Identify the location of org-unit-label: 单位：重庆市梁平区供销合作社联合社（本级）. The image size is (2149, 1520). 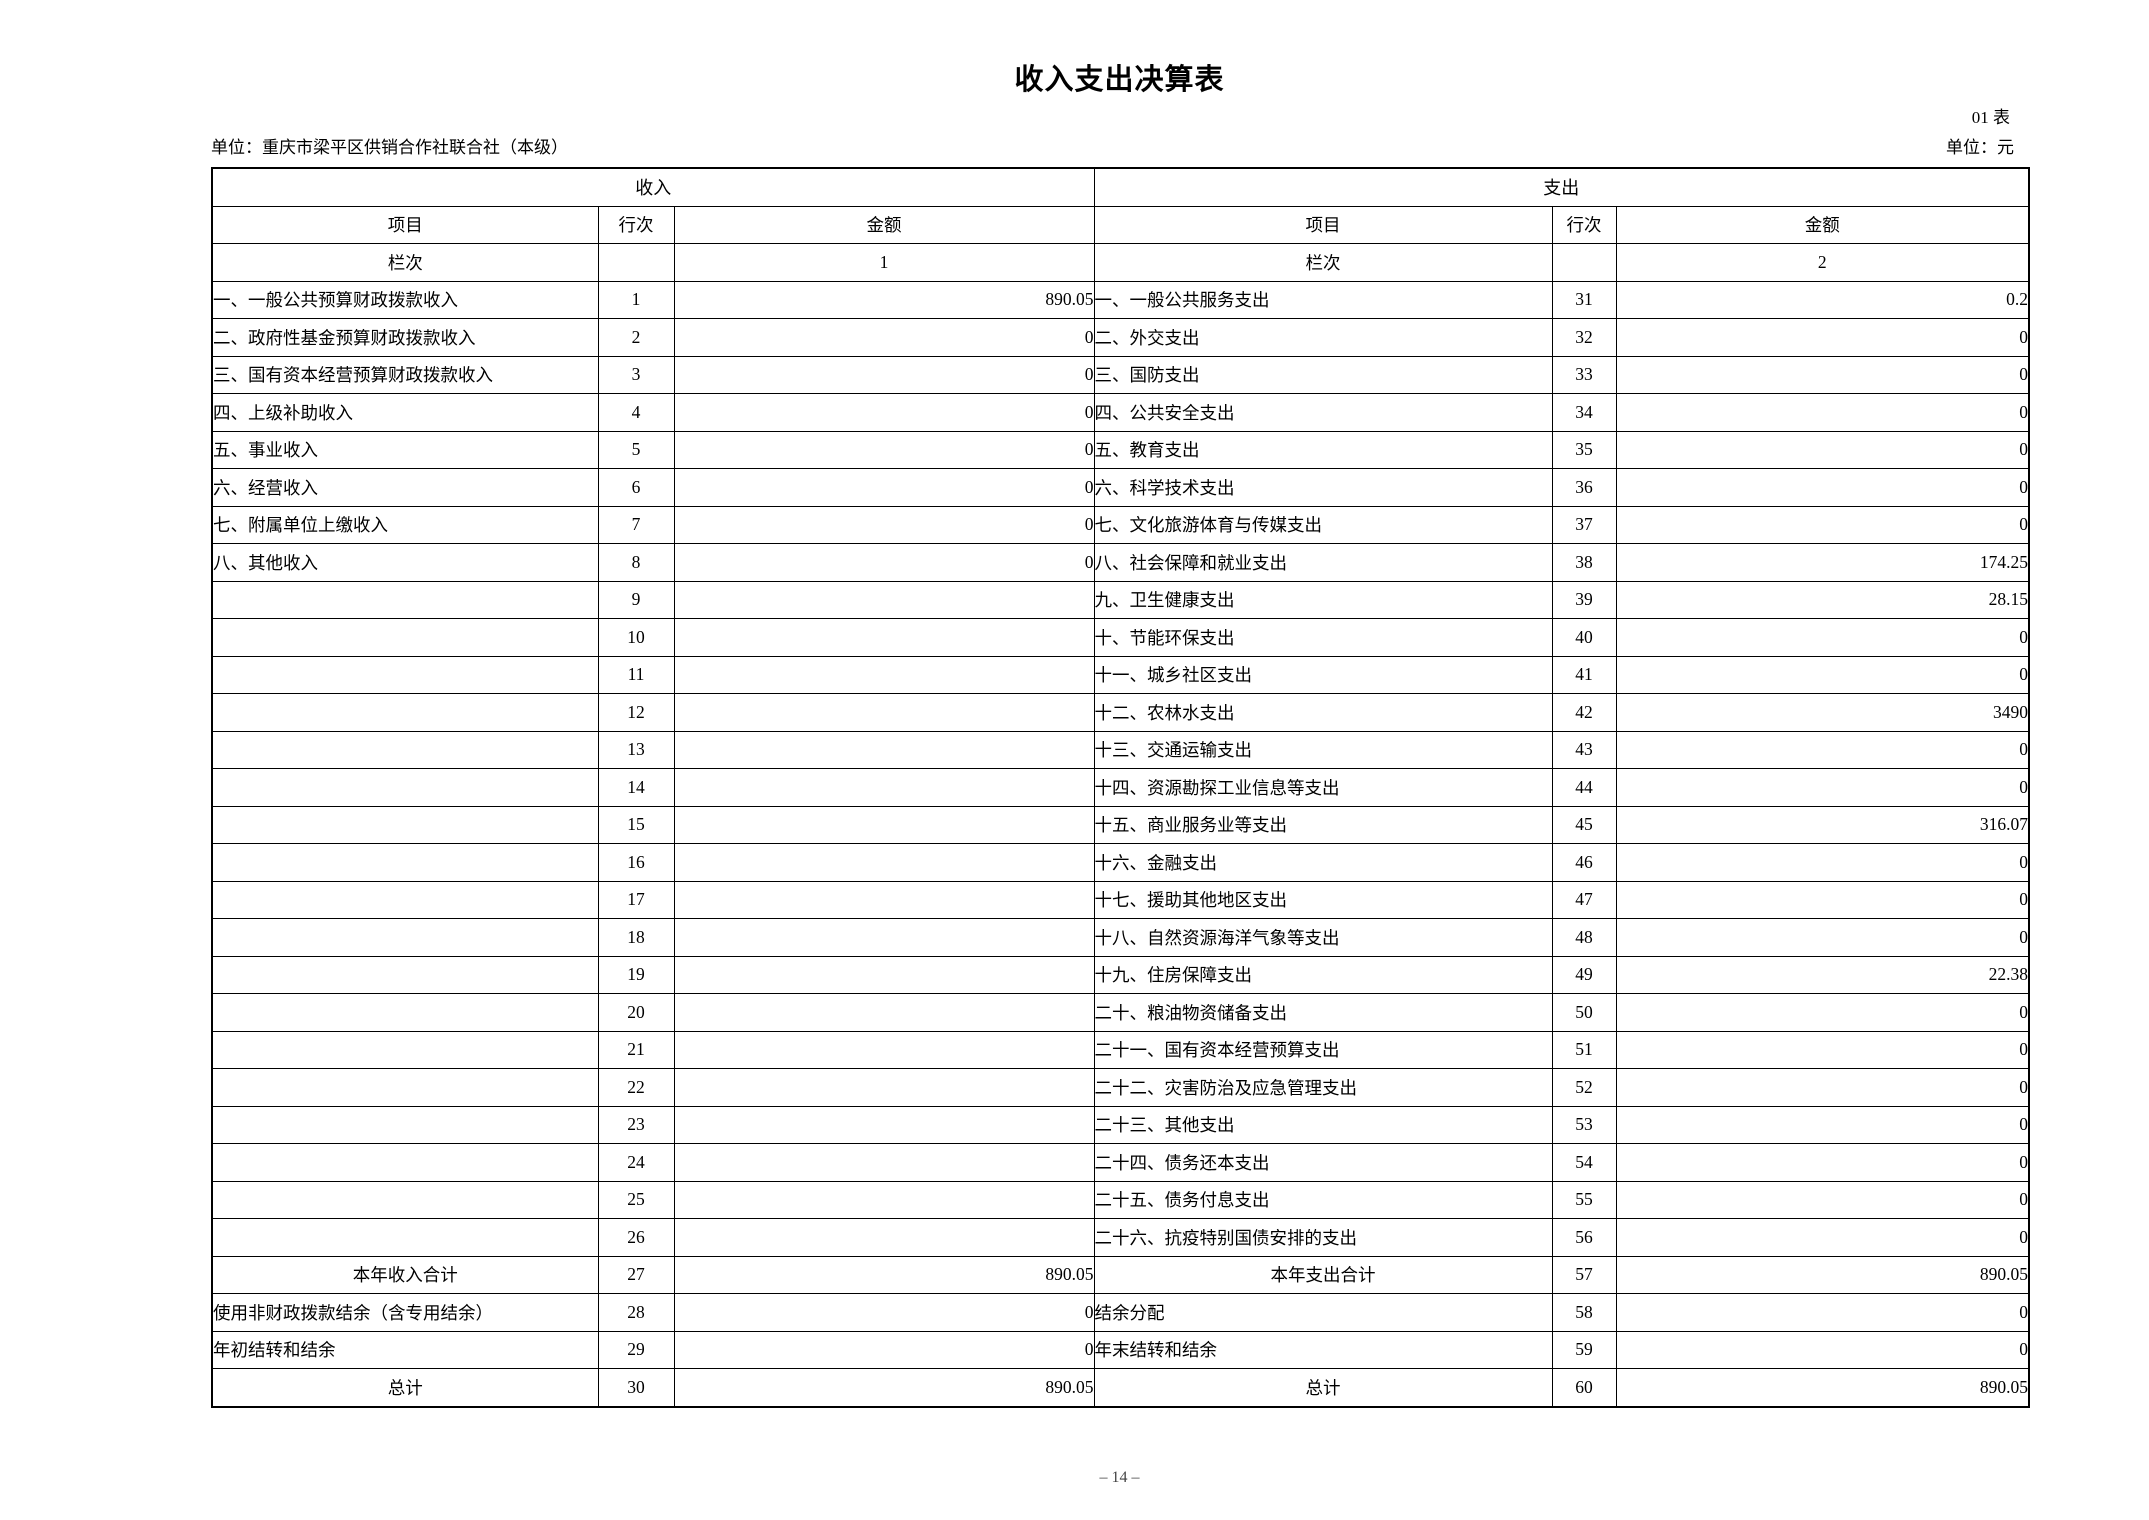
(389, 147).